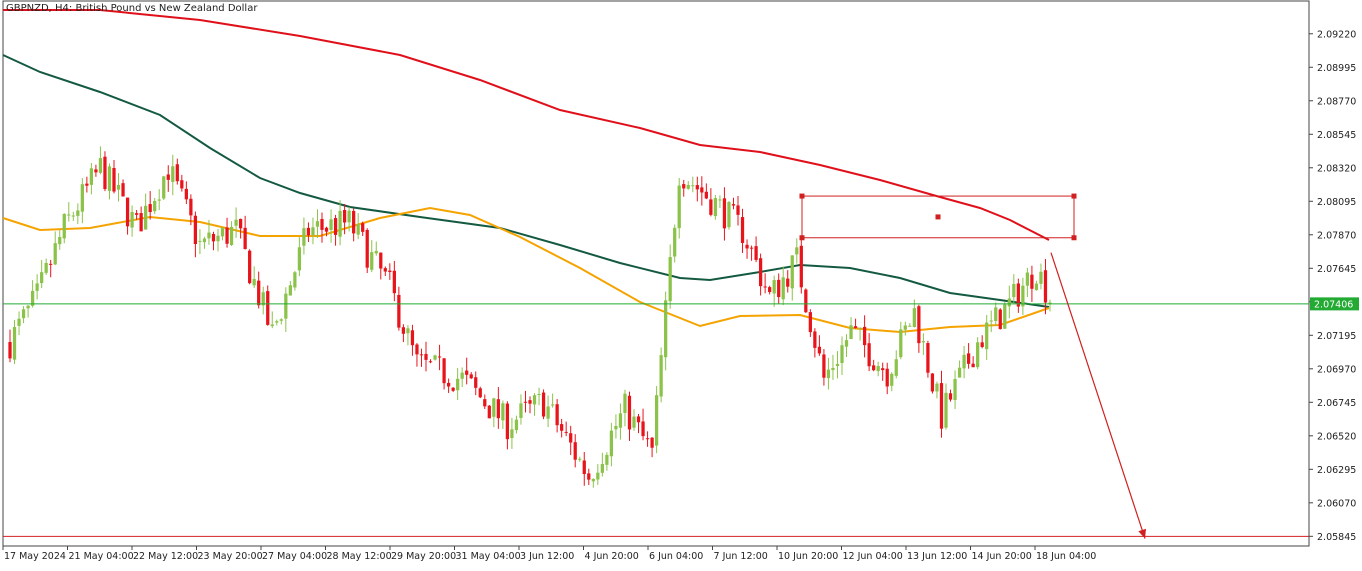  What do you see at coordinates (1336, 168) in the screenshot?
I see `y-tick-label: 2.08320` at bounding box center [1336, 168].